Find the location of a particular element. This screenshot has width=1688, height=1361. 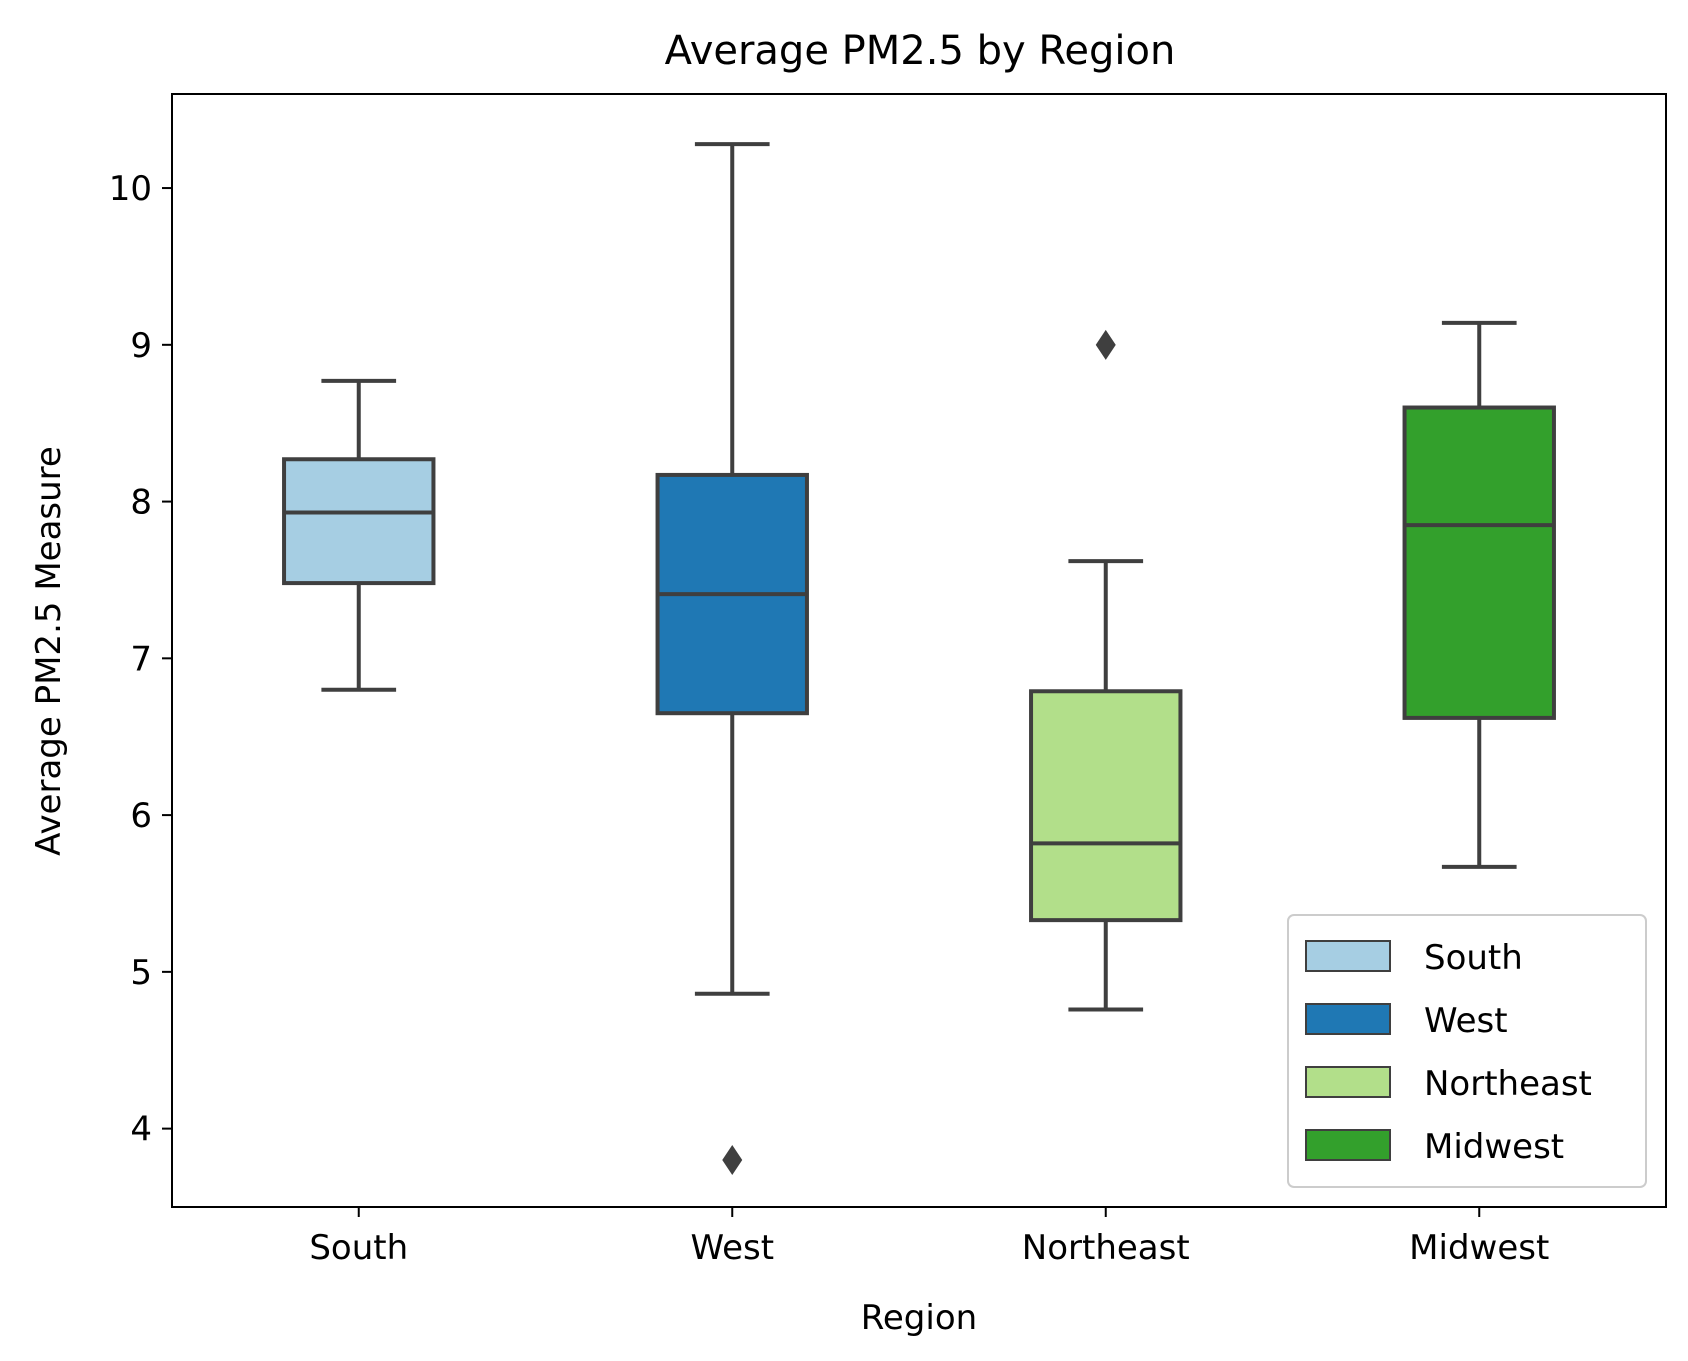

x-tick-label: South is located at coordinates (358, 1248).